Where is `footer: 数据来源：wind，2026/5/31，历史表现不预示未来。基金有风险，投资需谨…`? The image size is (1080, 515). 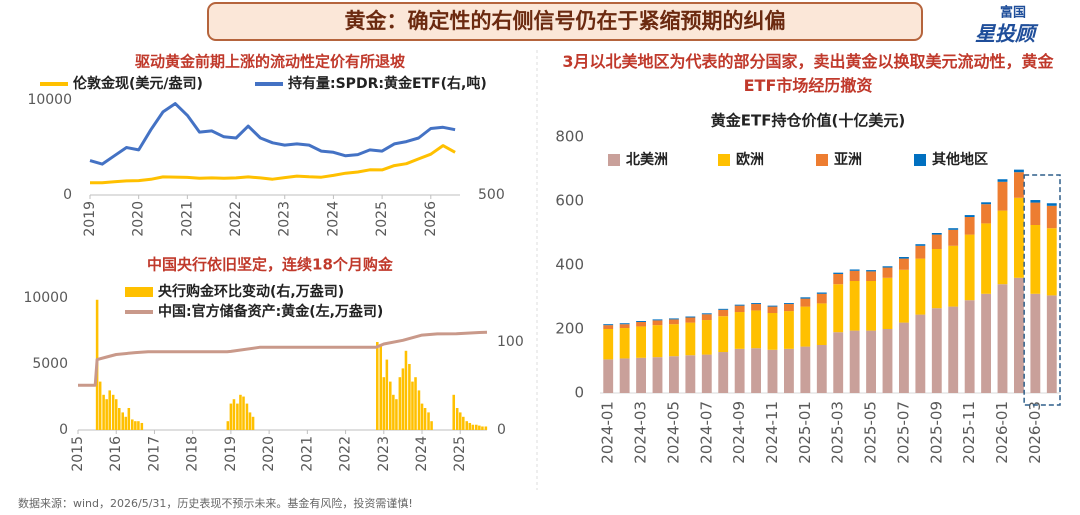 footer: 数据来源：wind，2026/5/31，历史表现不预示未来。基金有风险，投资需谨… is located at coordinates (215, 503).